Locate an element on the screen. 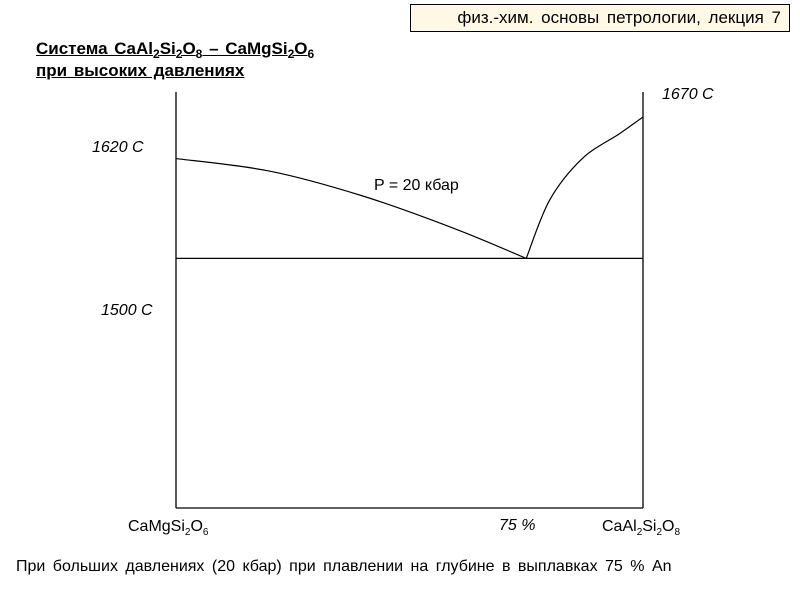 Image resolution: width=800 pixels, height=600 pixels. x-label-left-component: CaMgSi2O6 is located at coordinates (168, 528).